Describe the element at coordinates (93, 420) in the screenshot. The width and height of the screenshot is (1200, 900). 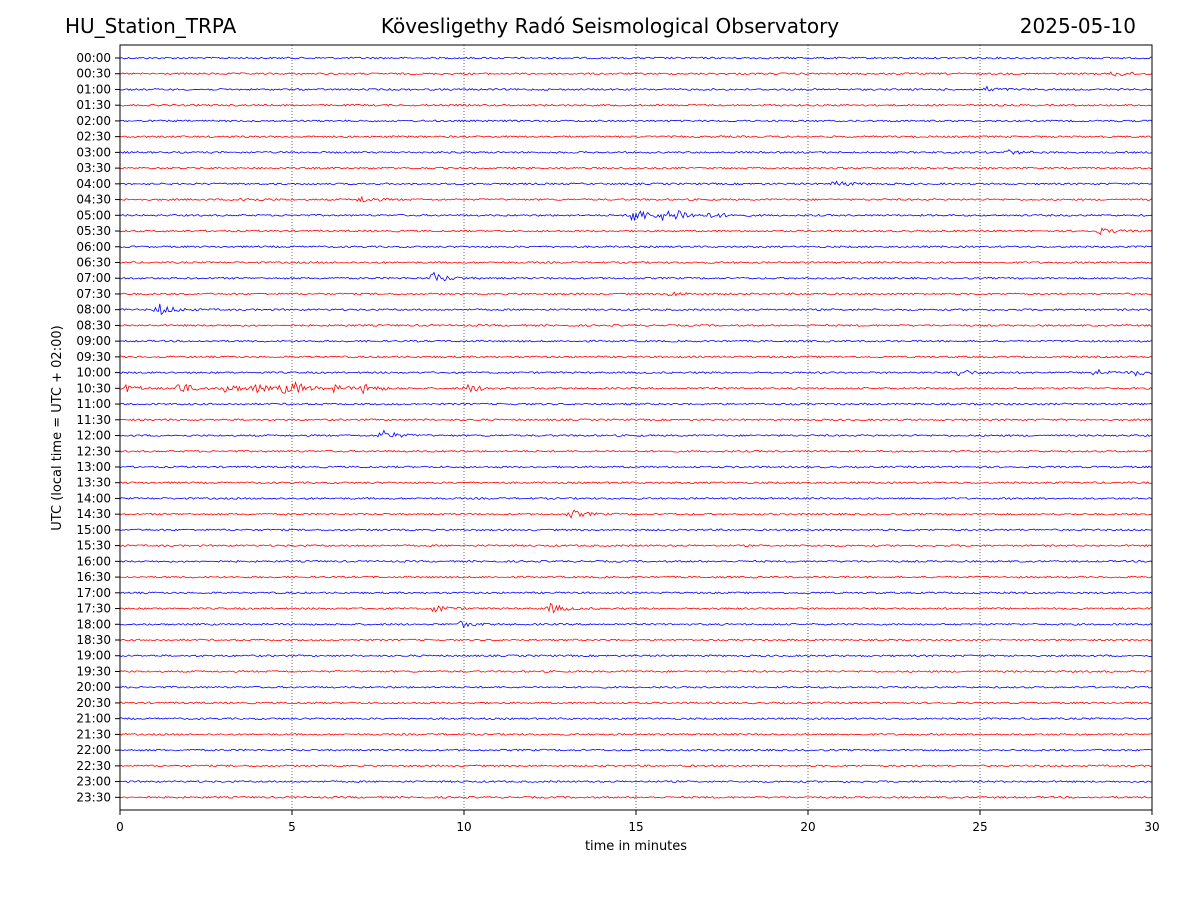
I see `y-tick-label: 11:30` at that location.